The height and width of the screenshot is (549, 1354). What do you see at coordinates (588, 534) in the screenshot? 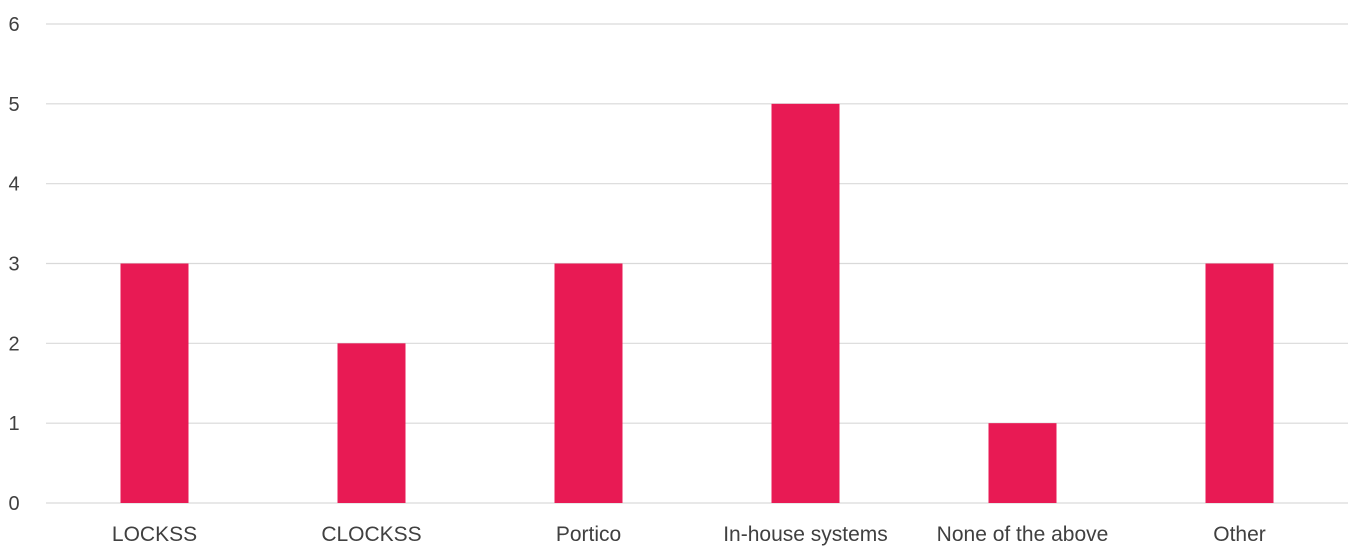
I see `x-category-label: Portico` at bounding box center [588, 534].